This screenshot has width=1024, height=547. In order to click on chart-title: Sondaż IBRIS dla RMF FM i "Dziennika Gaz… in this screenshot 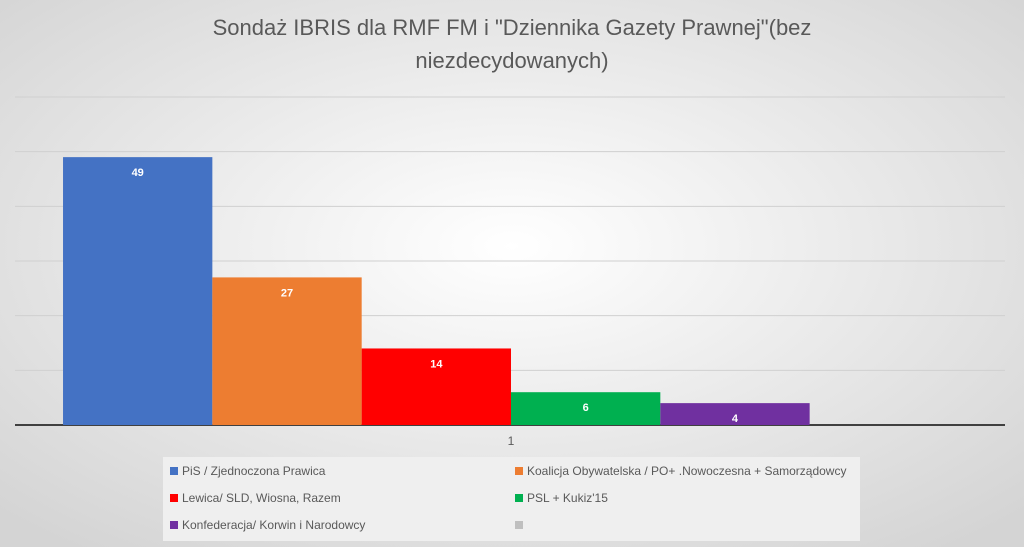, I will do `click(512, 27)`.